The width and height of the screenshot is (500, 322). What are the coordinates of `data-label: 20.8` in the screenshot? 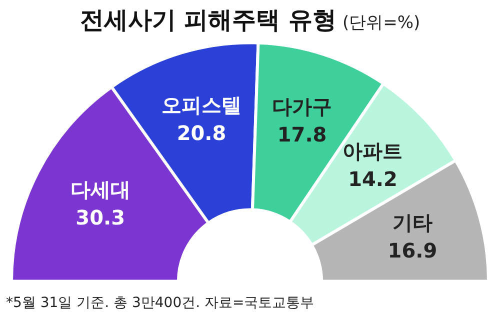 It's located at (201, 133).